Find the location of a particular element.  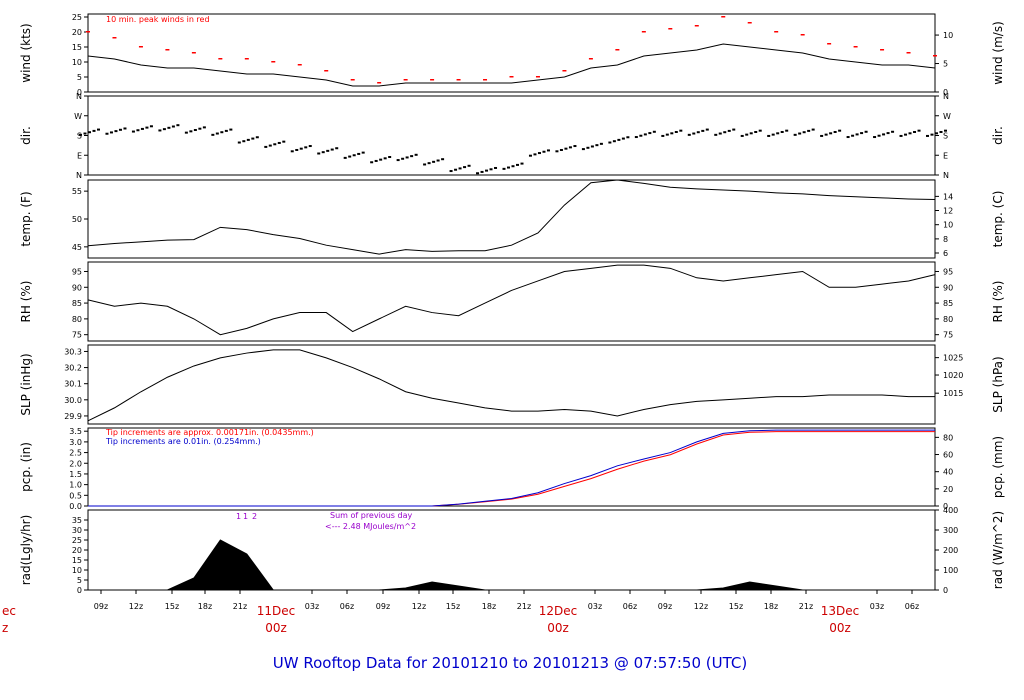

y-tick-label-right: 8 is located at coordinates (945, 239).